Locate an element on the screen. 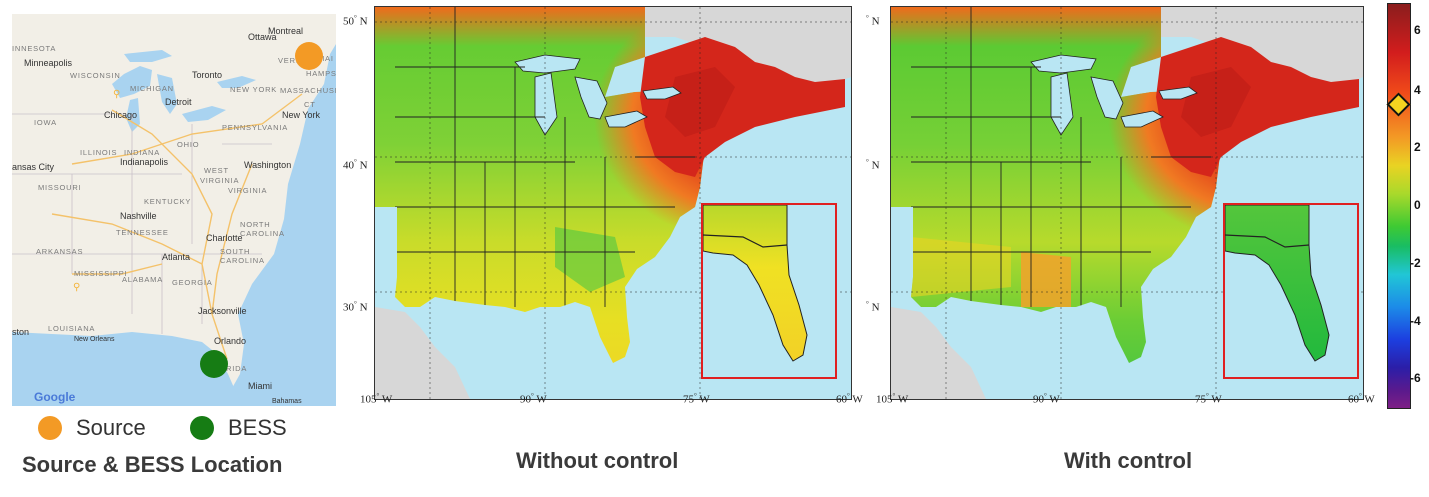 The image size is (1429, 497). state-label-ma: MASSACHUSE is located at coordinates (308, 90).